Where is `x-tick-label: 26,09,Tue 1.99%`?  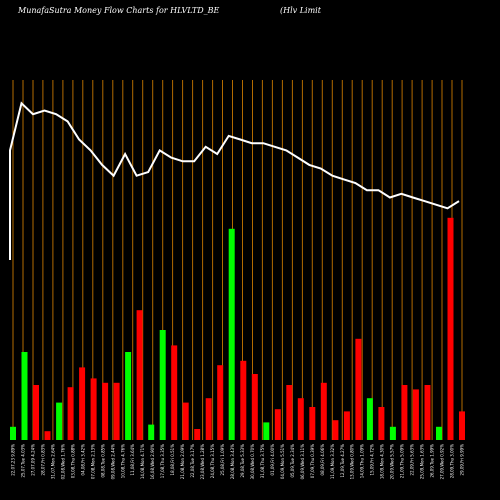
x-tick-label: 26,09,Tue 1.99% is located at coordinates (432, 461).